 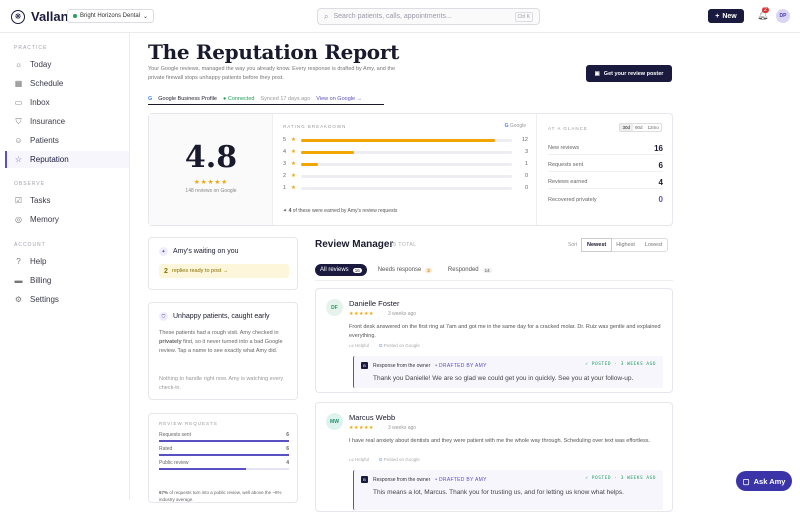 I want to click on app-logo: ❋ Vallan, so click(x=40, y=16).